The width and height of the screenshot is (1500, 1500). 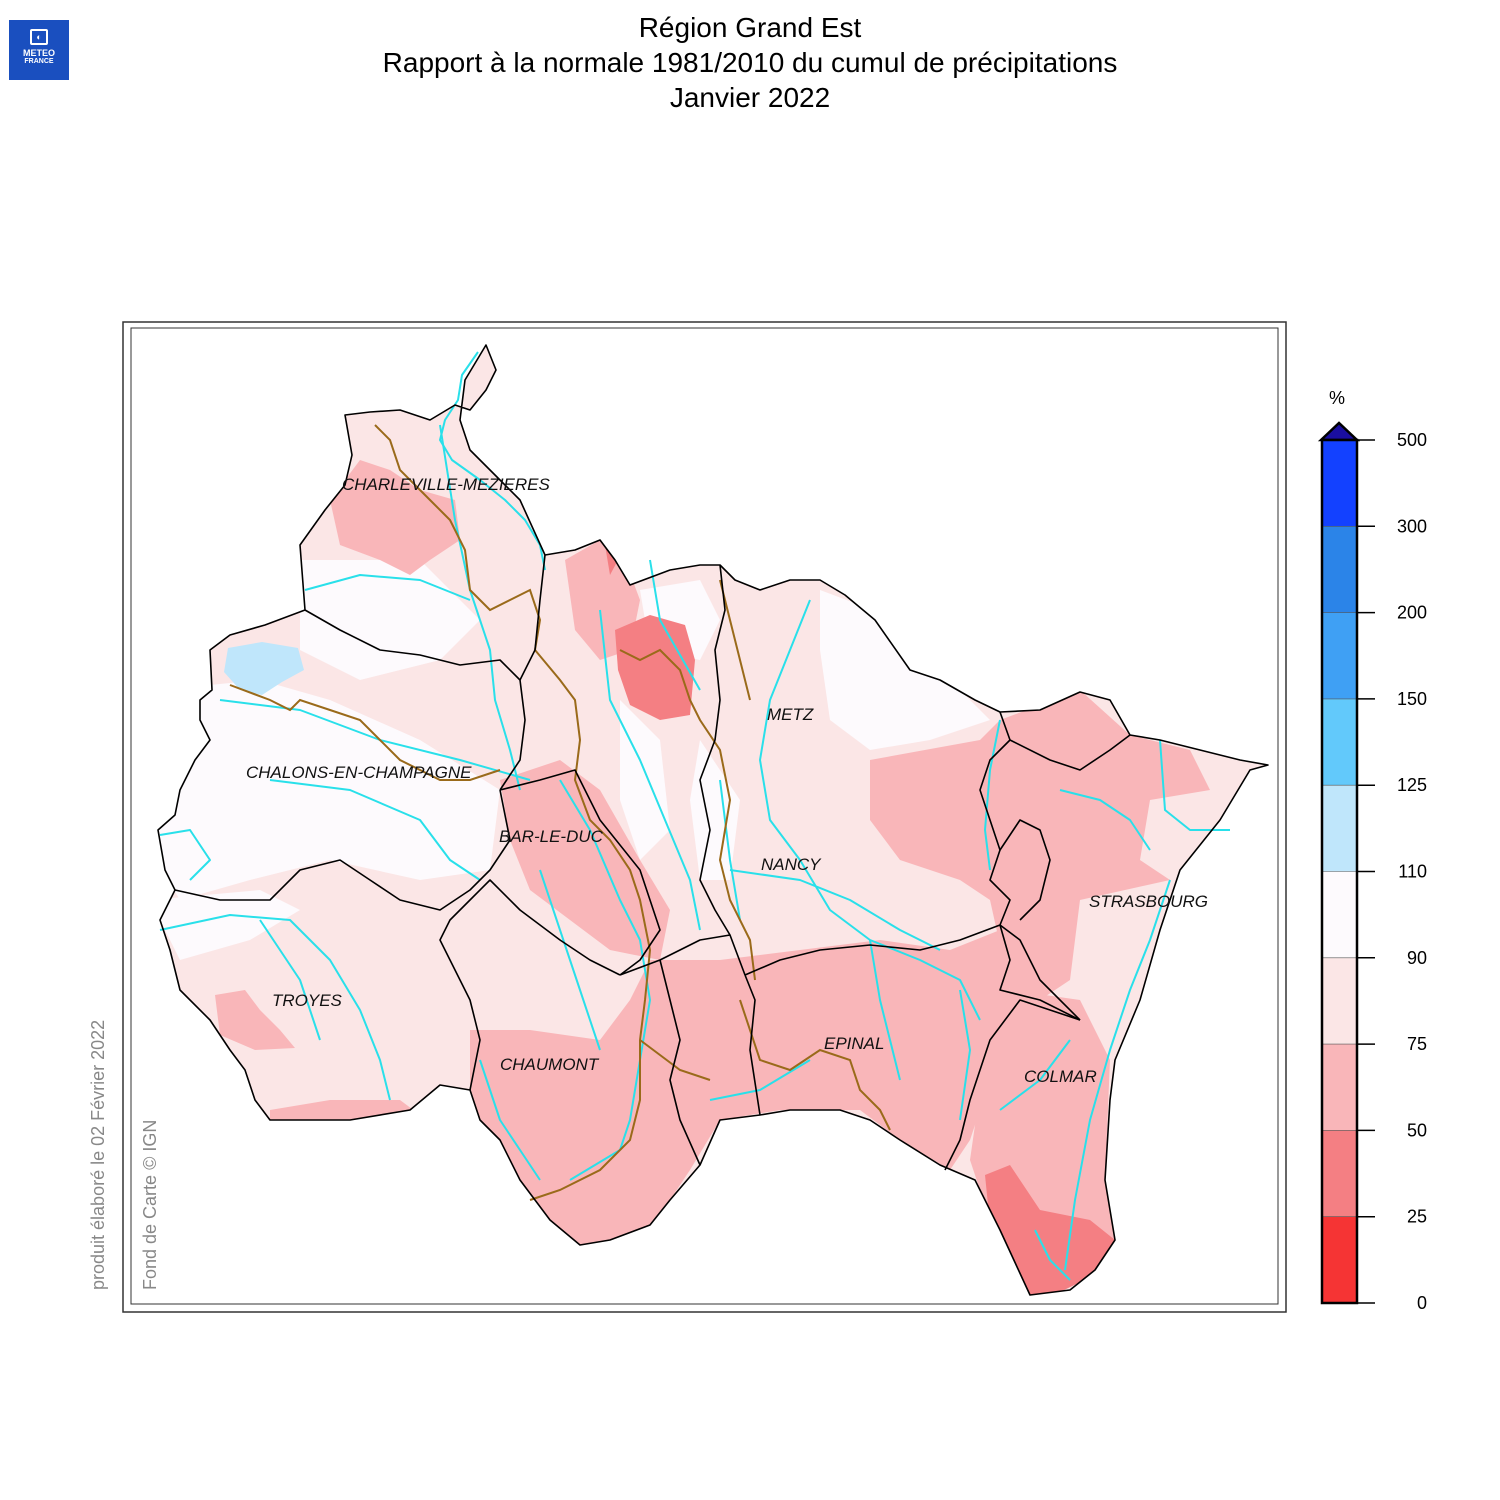 What do you see at coordinates (39, 37) in the screenshot?
I see `logo-glyph-icon: ◐` at bounding box center [39, 37].